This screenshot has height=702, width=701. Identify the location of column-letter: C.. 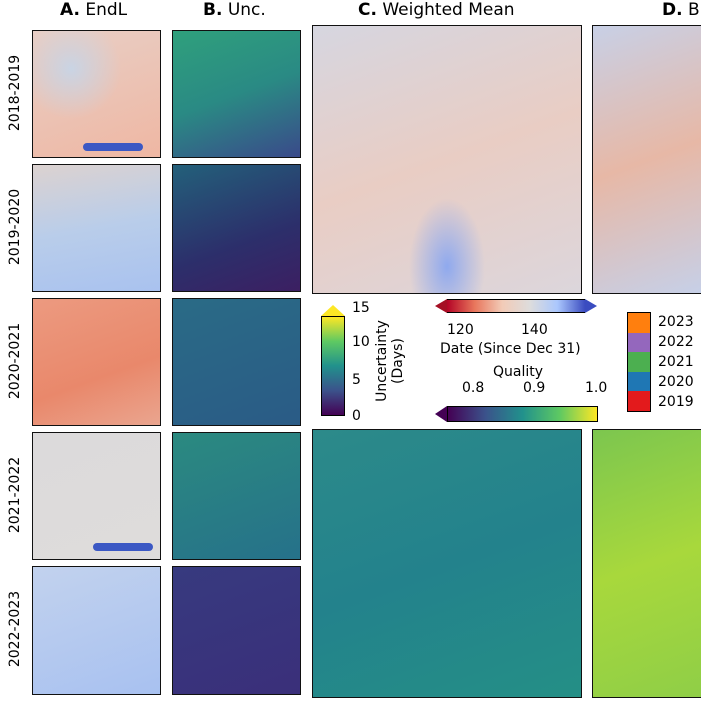
(367, 10).